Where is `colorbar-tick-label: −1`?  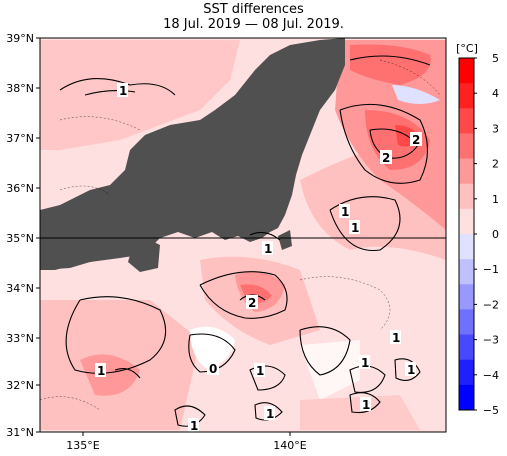
colorbar-tick-label: −1 is located at coordinates (491, 269).